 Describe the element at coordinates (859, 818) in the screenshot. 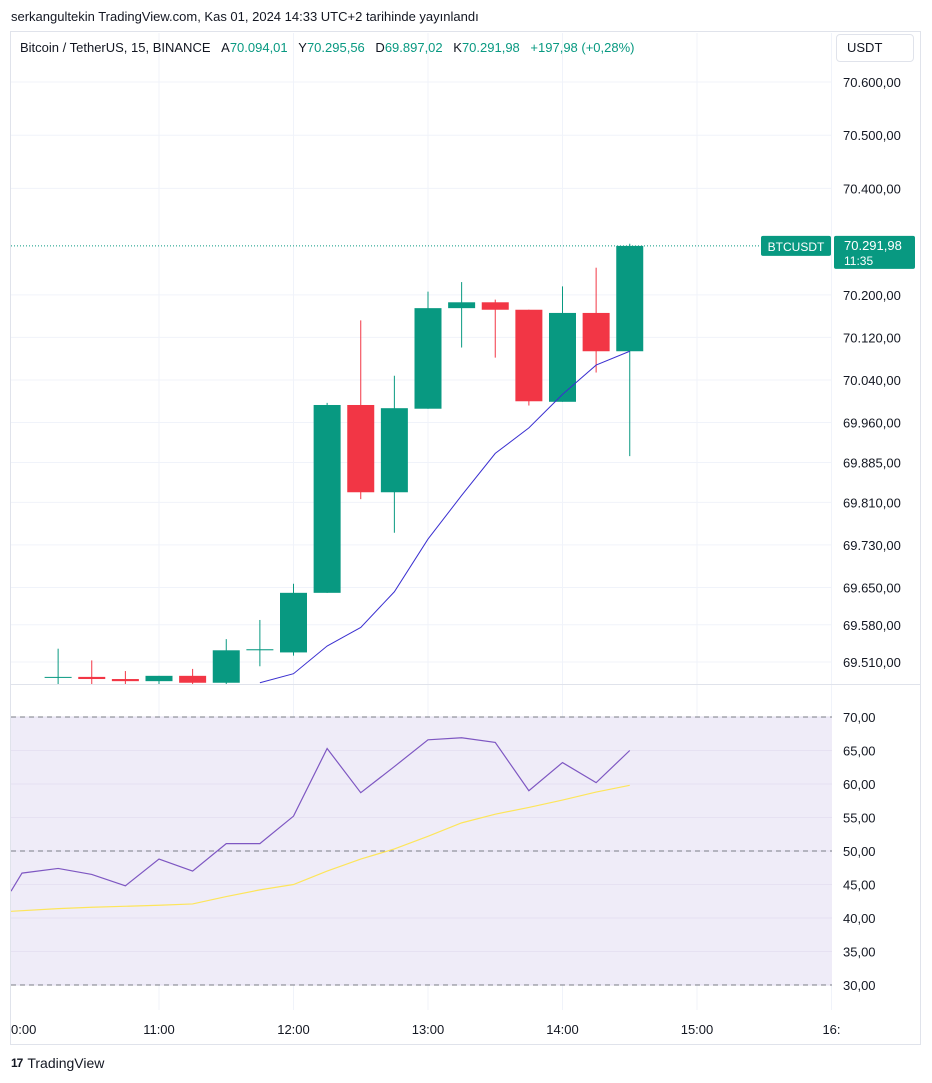

I see `rsi-tick-3: 55,00` at that location.